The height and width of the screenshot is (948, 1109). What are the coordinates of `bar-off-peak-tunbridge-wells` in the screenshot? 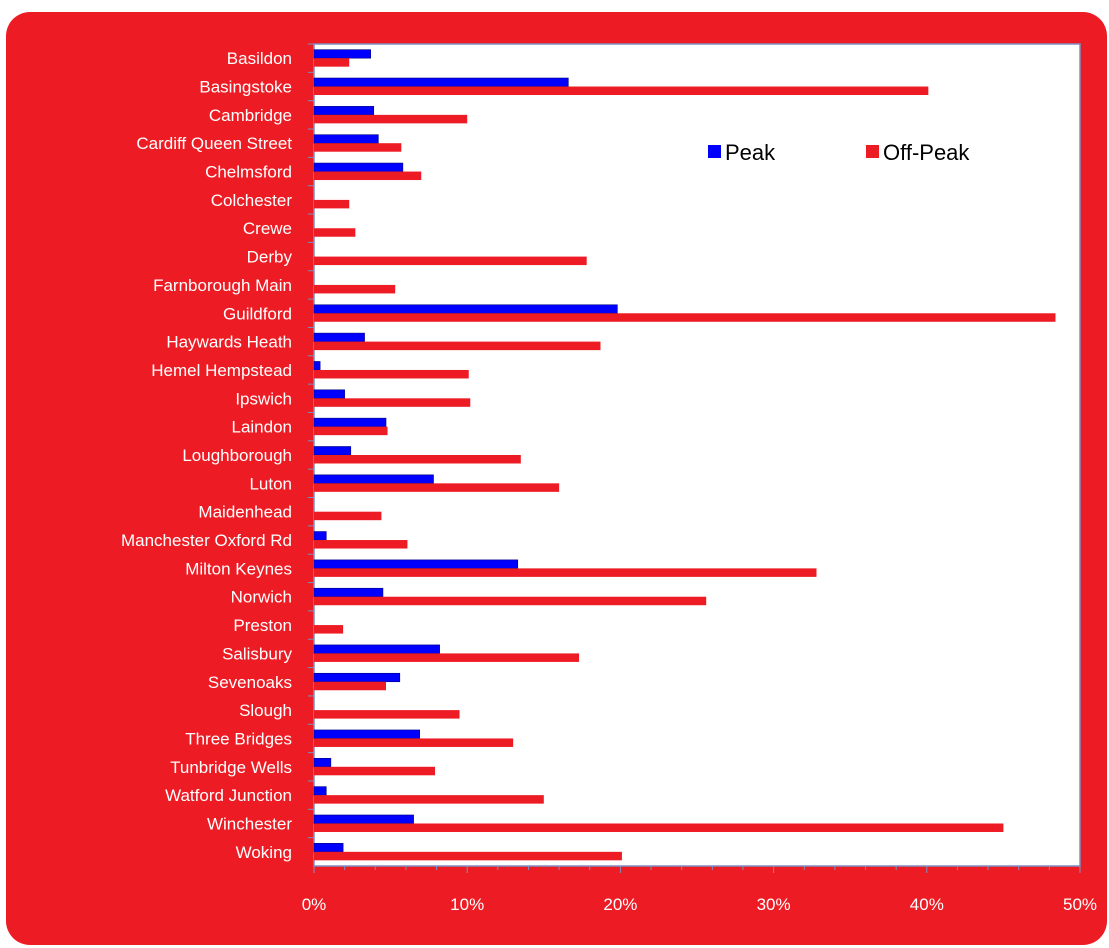 It's located at (375, 771).